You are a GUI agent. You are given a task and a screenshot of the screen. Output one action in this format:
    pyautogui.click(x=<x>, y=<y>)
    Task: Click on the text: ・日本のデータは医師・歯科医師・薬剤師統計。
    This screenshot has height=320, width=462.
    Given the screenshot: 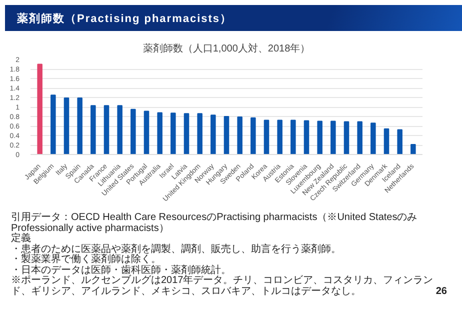 What is the action you would take?
    pyautogui.click(x=121, y=270)
    